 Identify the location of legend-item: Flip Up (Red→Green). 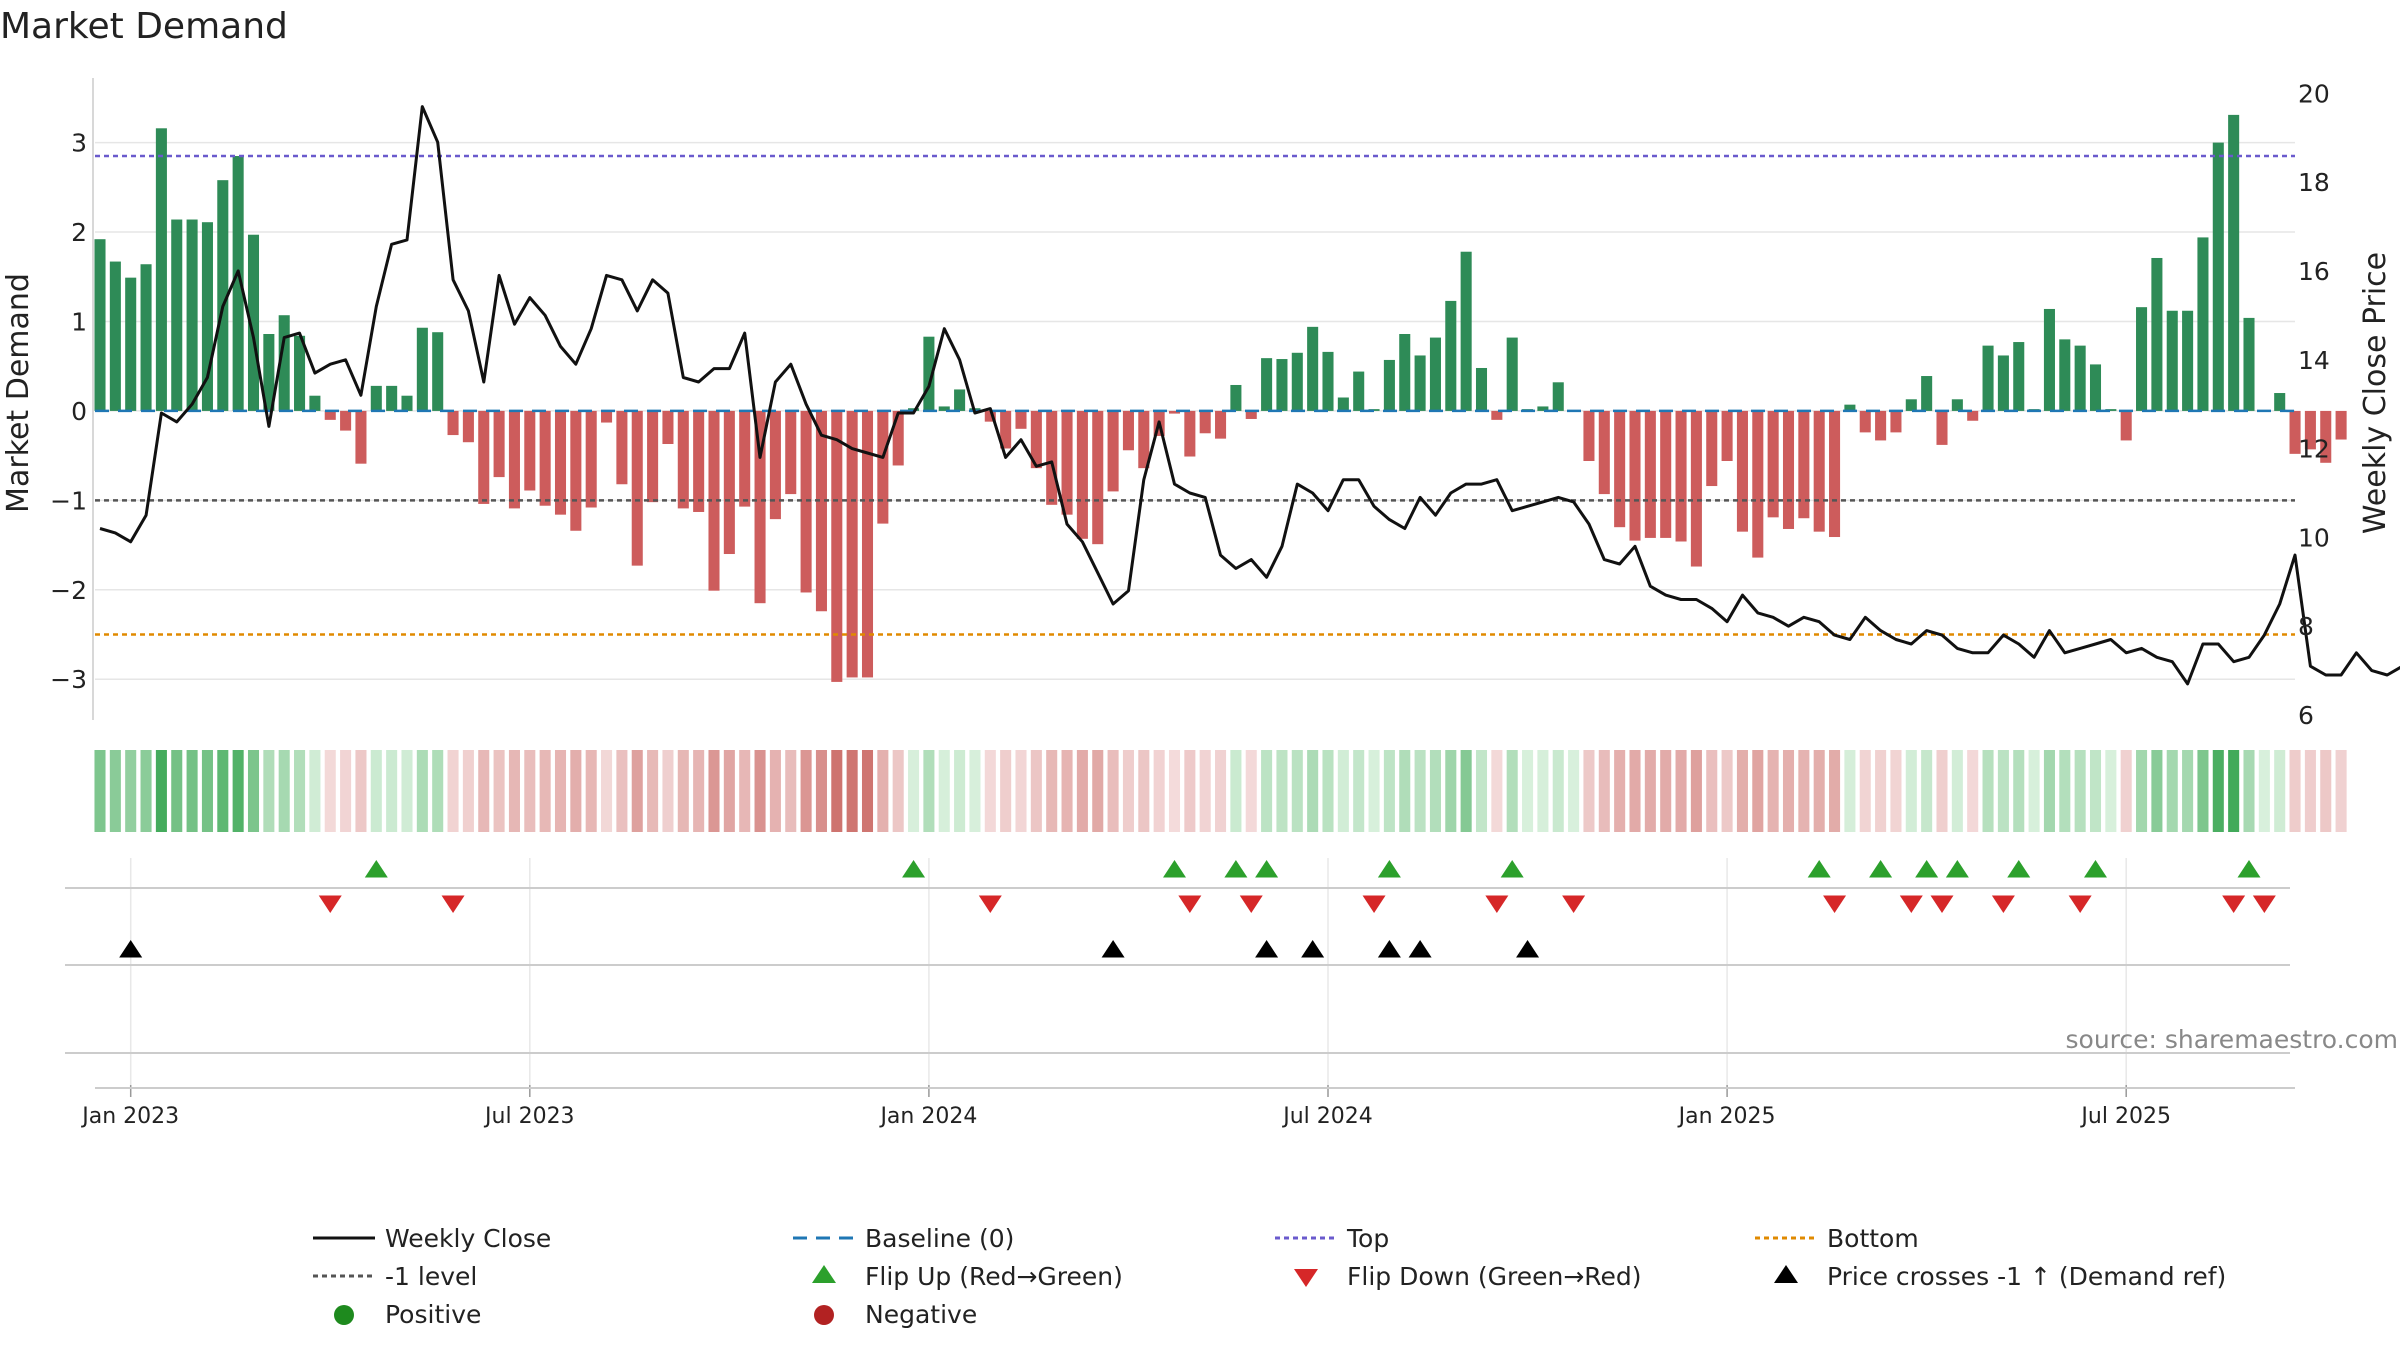
(967, 1276).